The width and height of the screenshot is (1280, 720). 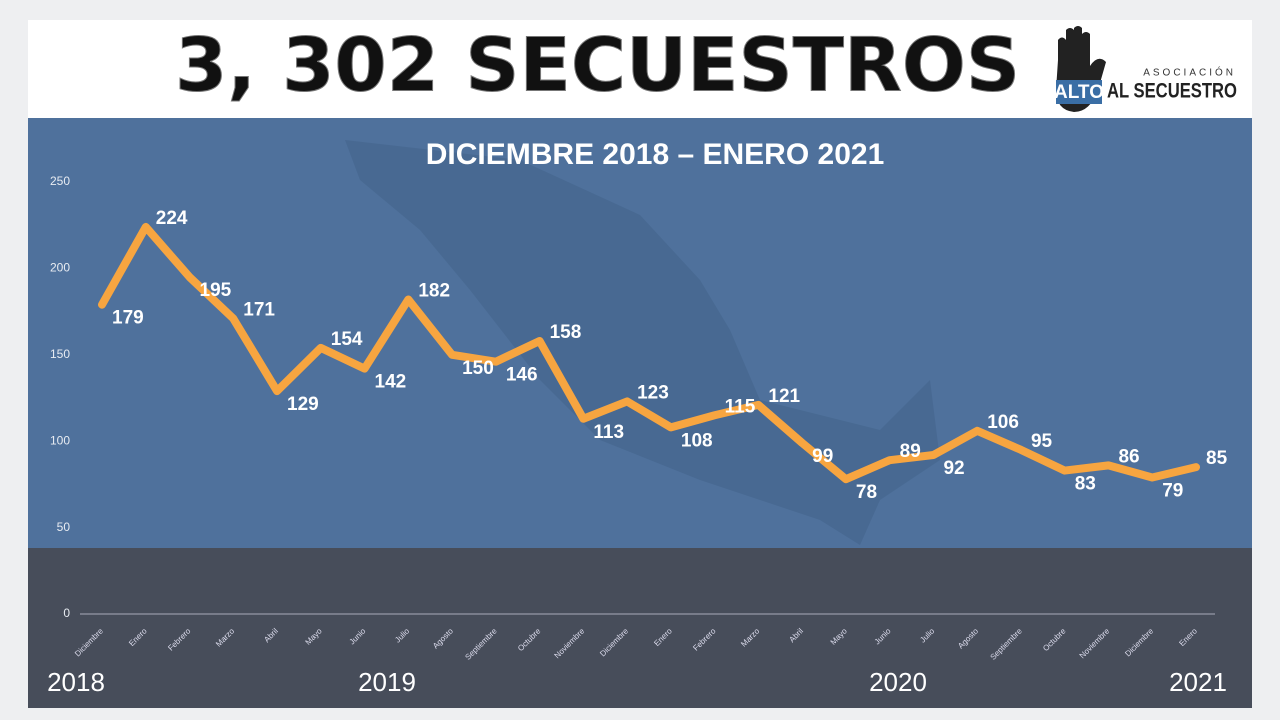 What do you see at coordinates (953, 468) in the screenshot?
I see `data-label: 92` at bounding box center [953, 468].